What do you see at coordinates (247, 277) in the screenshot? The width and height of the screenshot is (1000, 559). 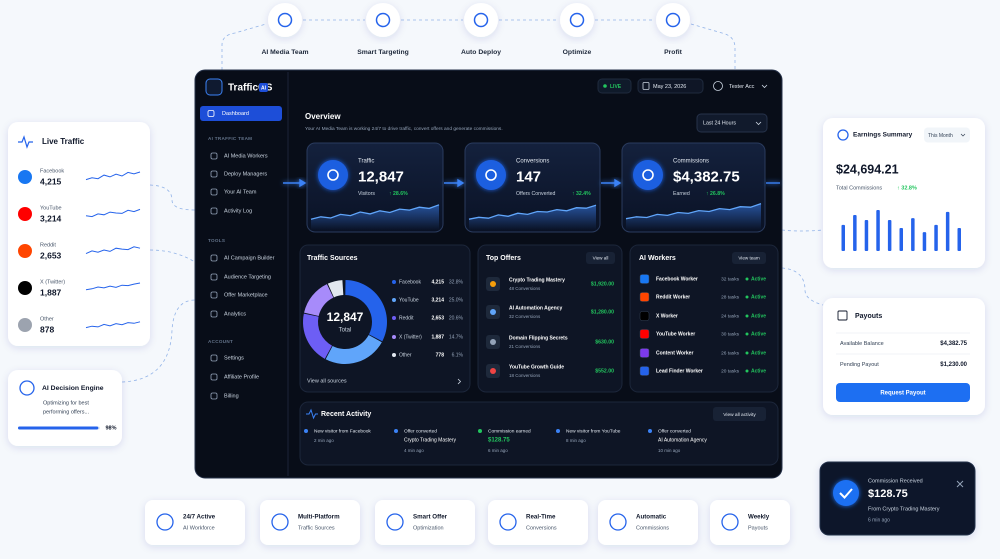 I see `nav-item: Audience Targeting` at bounding box center [247, 277].